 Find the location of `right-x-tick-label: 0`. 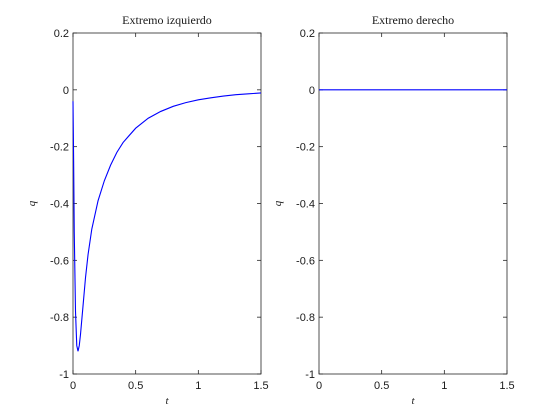

right-x-tick-label: 0 is located at coordinates (319, 386).